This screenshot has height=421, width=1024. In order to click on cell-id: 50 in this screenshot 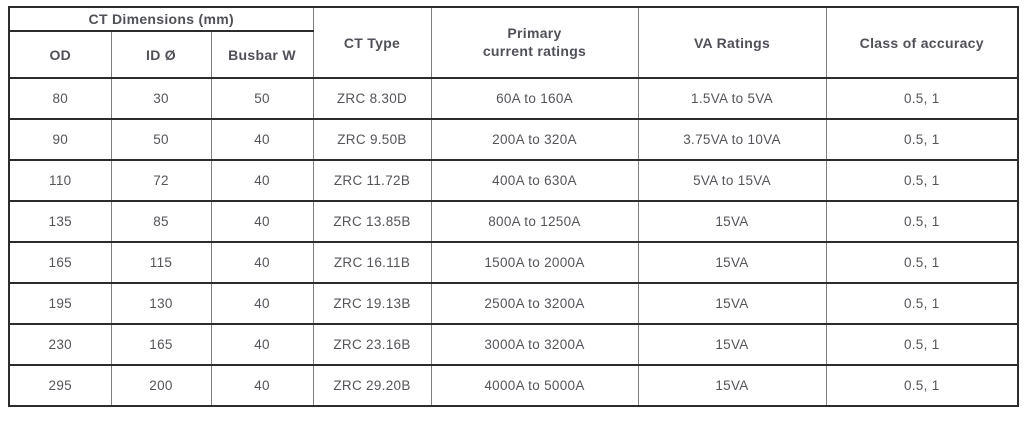, I will do `click(161, 139)`.